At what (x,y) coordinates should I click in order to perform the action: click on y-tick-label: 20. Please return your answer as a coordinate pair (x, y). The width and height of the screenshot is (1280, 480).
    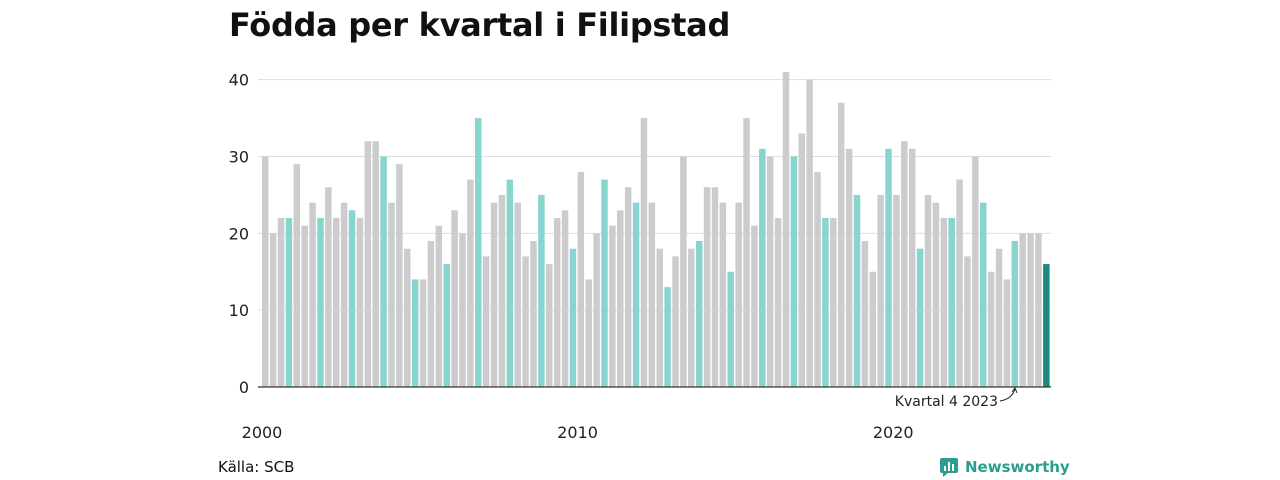
    Looking at the image, I should click on (239, 233).